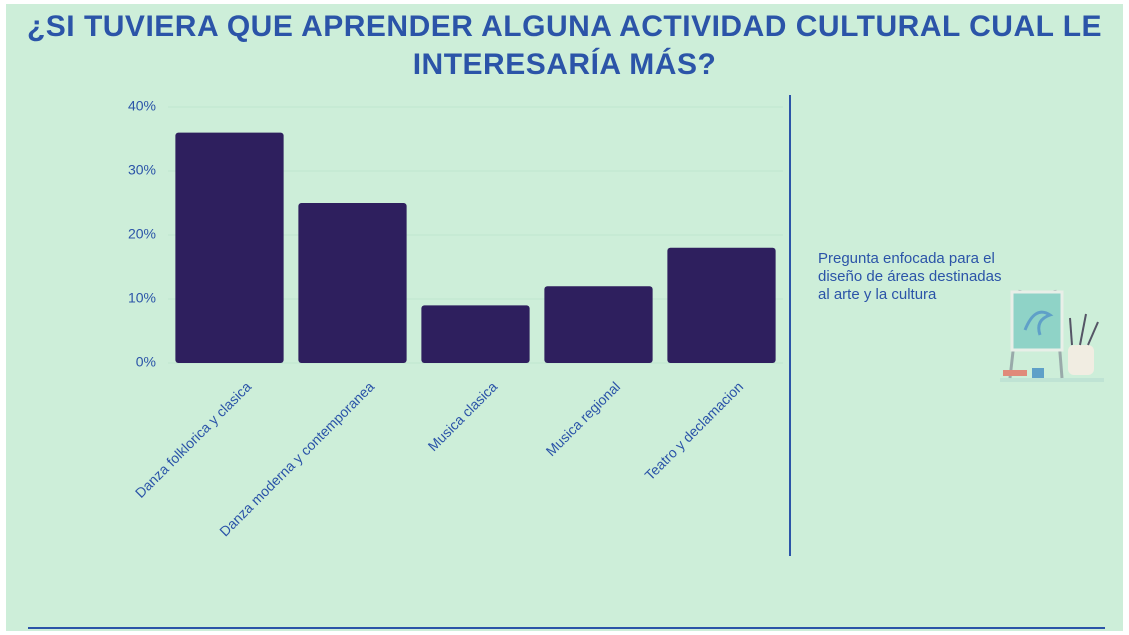 This screenshot has height=635, width=1129. I want to click on y-tick-label: 10%, so click(142, 298).